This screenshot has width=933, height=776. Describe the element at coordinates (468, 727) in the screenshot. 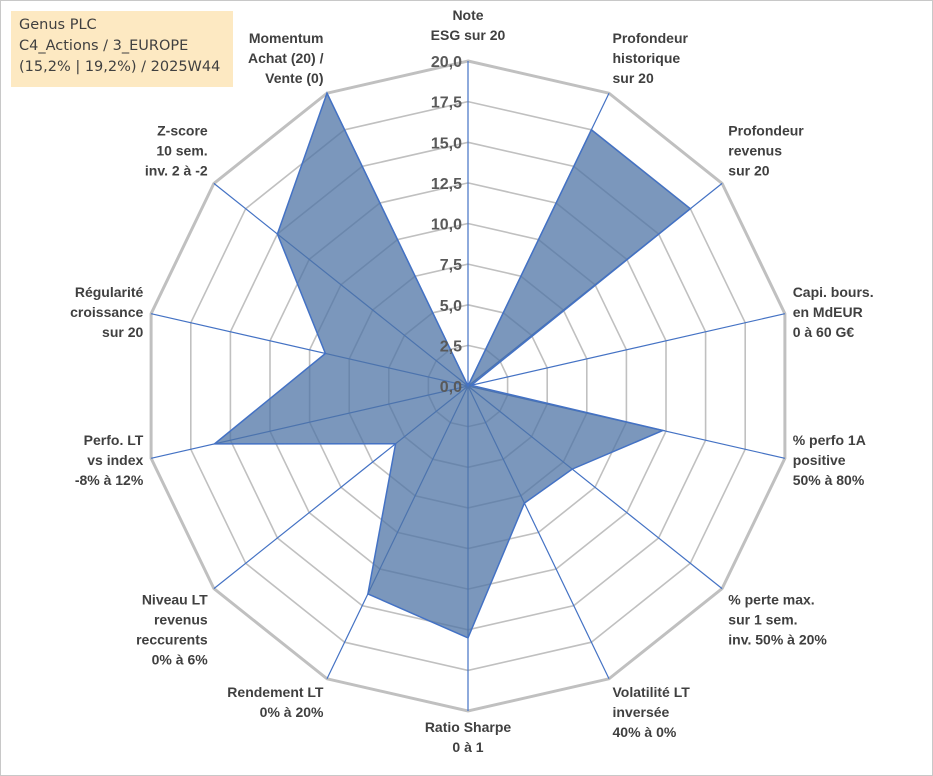

I see `axis-label-line: Ratio Sharpe` at that location.